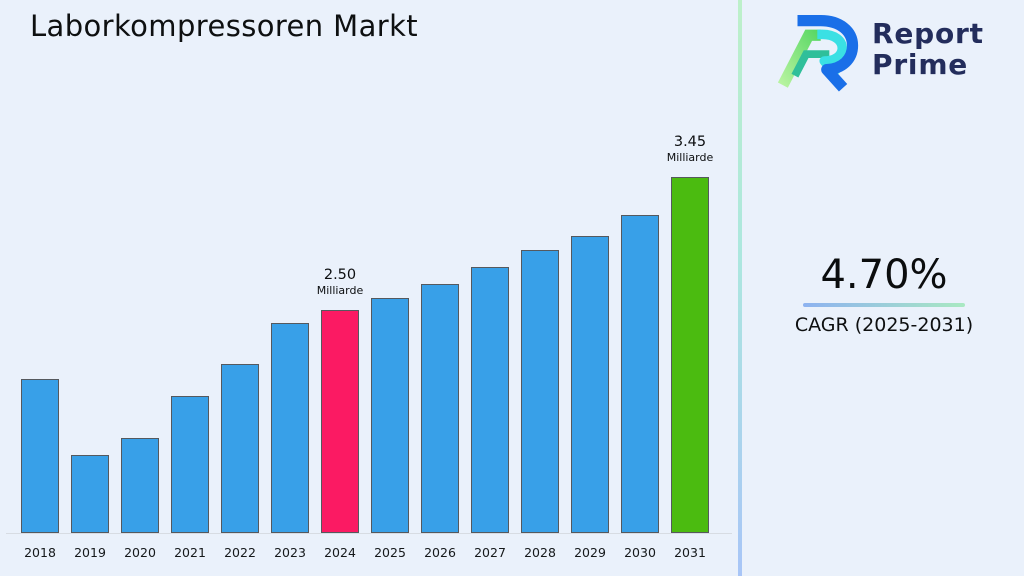 This screenshot has height=576, width=1024. I want to click on x-tick-2022: 2022, so click(240, 552).